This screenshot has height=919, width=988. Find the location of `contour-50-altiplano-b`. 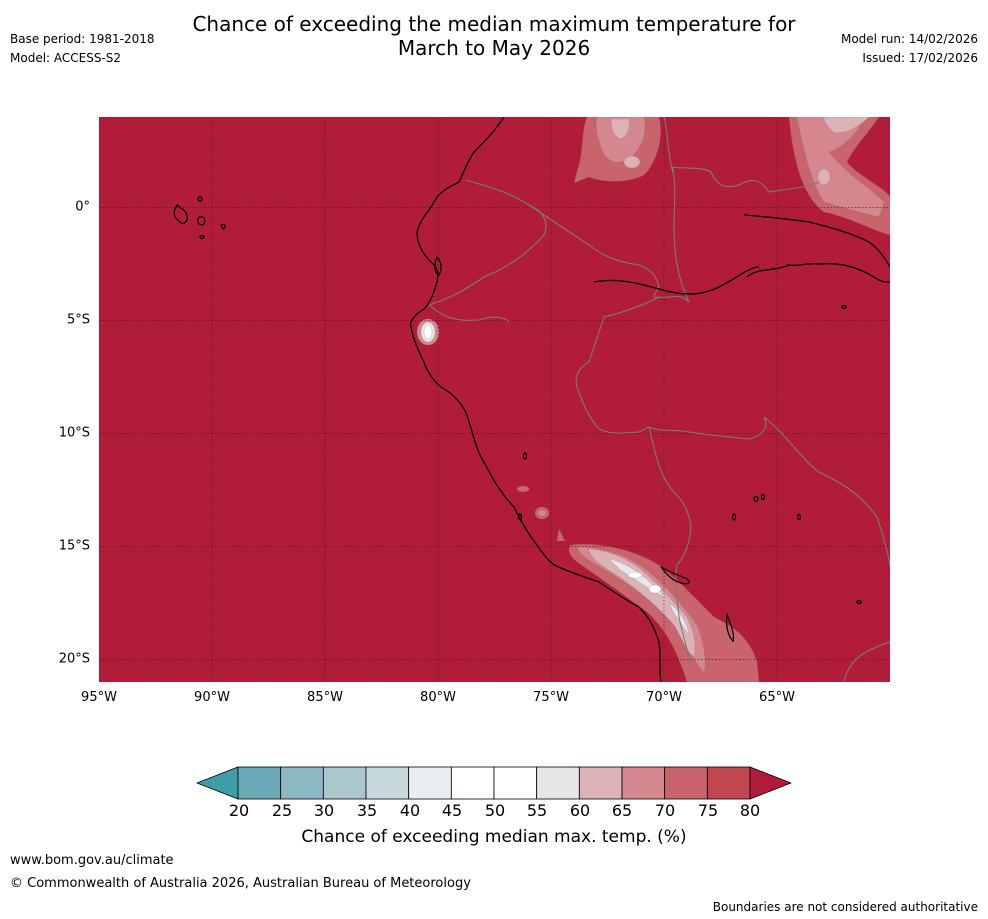

contour-50-altiplano-b is located at coordinates (655, 589).